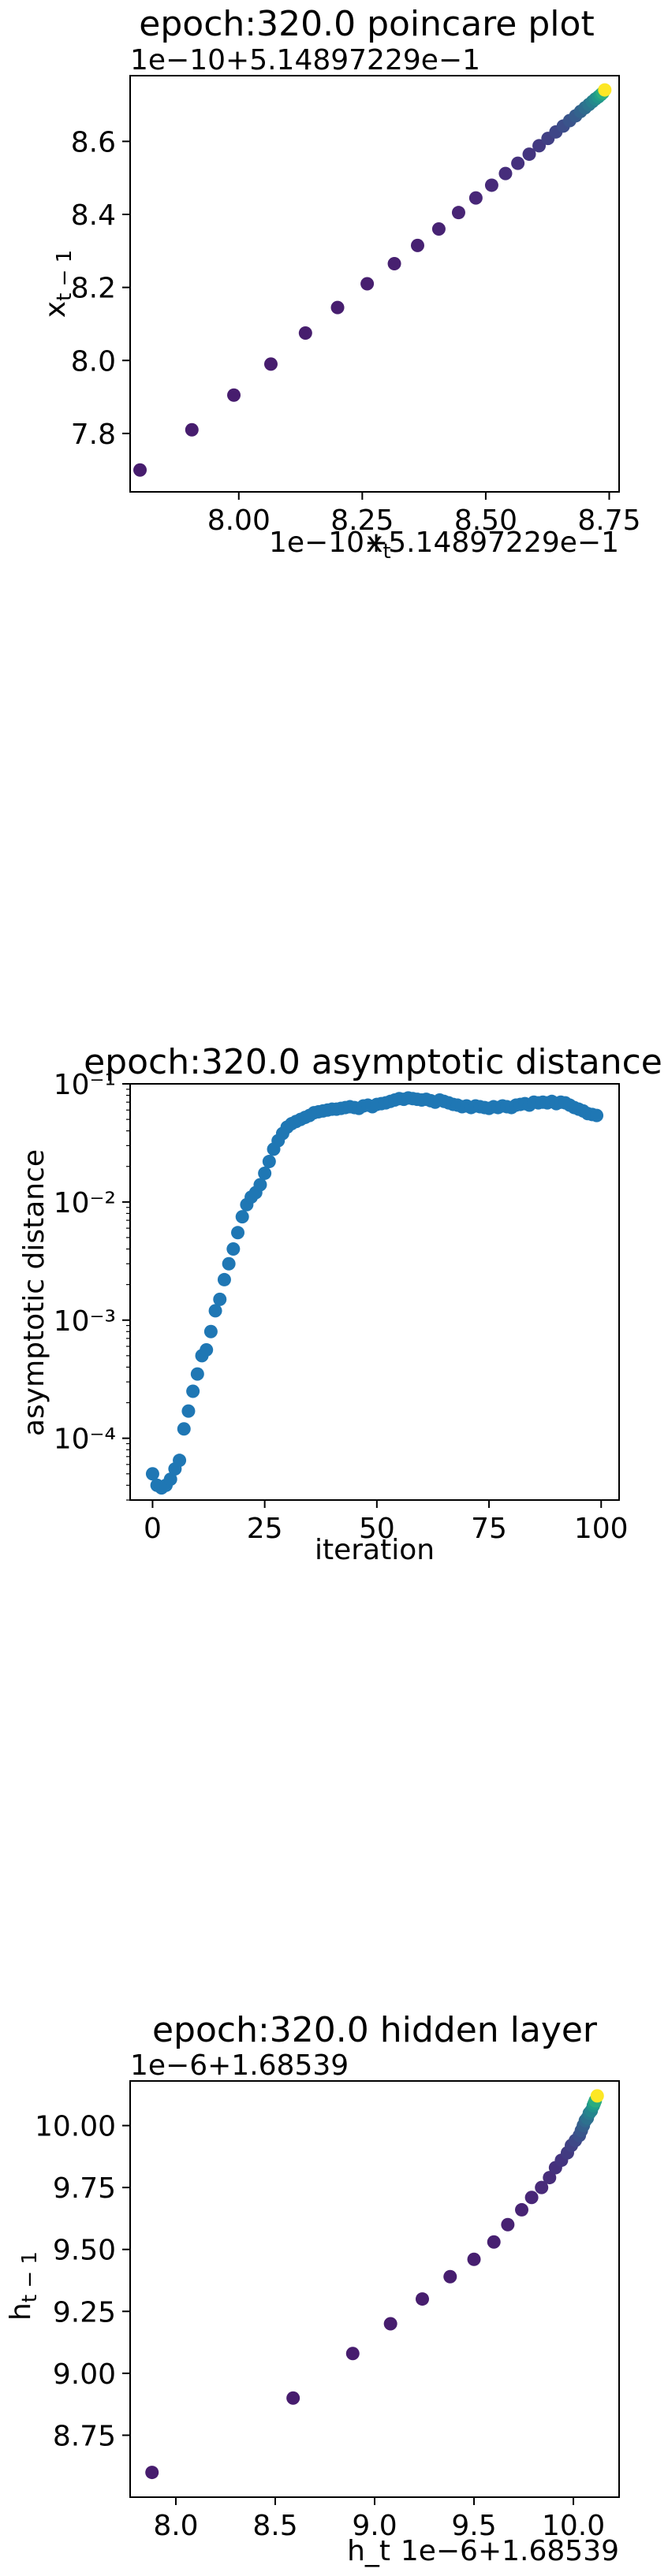 Image resolution: width=668 pixels, height=2576 pixels. What do you see at coordinates (510, 2551) in the screenshot?
I see `x-offset-label: 1e−6+1.68539` at bounding box center [510, 2551].